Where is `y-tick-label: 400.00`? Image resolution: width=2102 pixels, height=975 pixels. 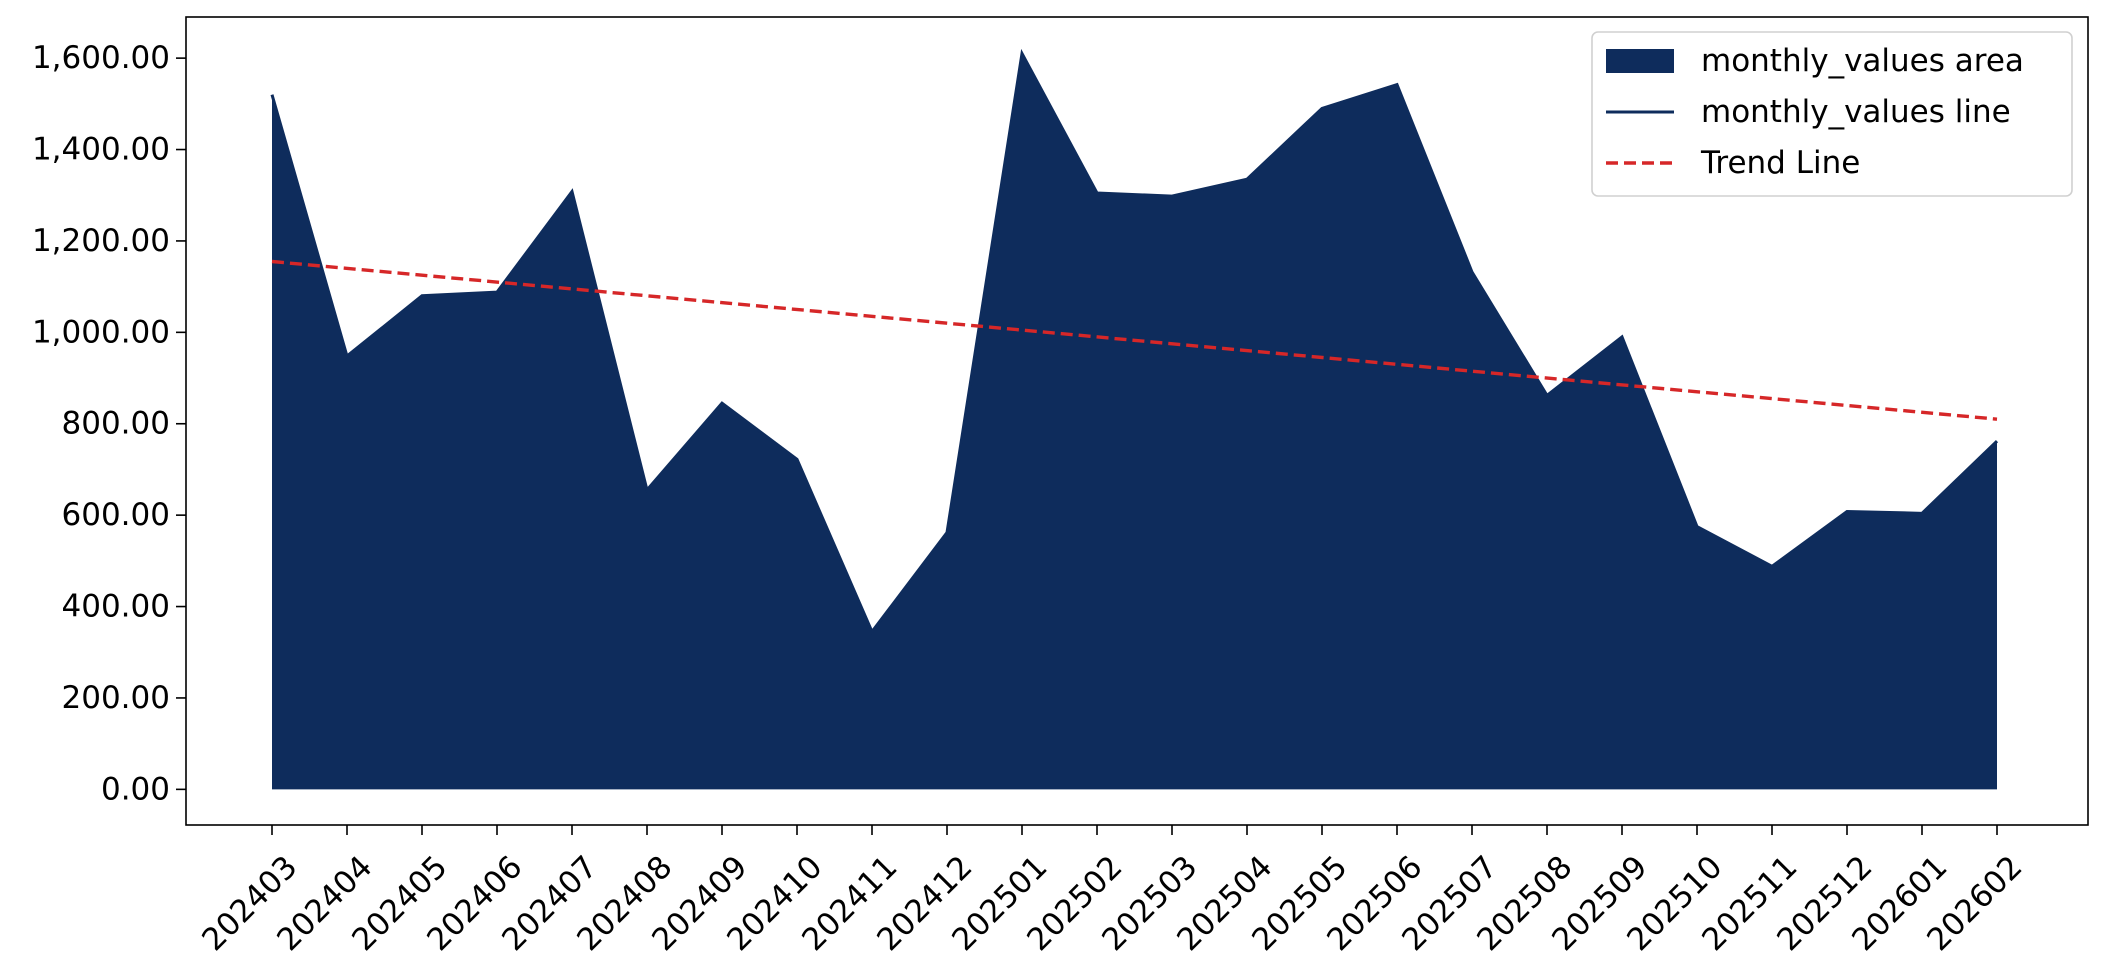
y-tick-label: 400.00 is located at coordinates (116, 607).